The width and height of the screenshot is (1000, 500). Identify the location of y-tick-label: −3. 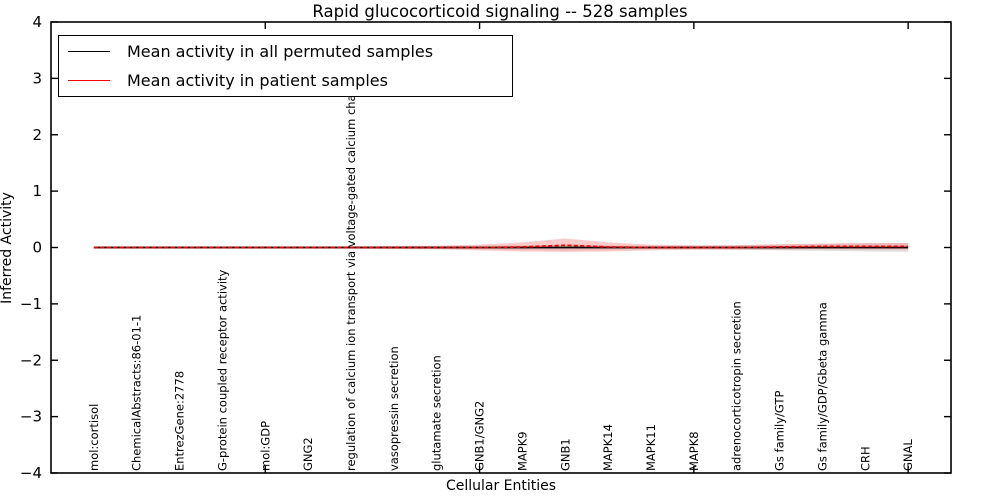
(31, 417).